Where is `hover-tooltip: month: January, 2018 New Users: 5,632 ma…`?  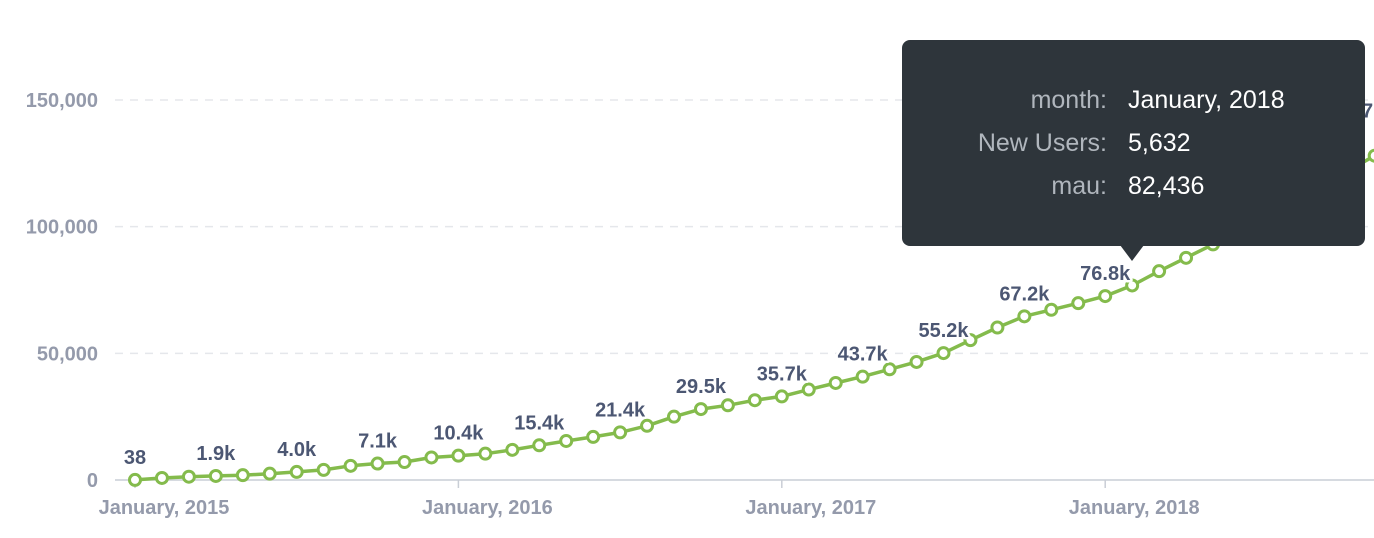 hover-tooltip: month: January, 2018 New Users: 5,632 ma… is located at coordinates (1133, 143).